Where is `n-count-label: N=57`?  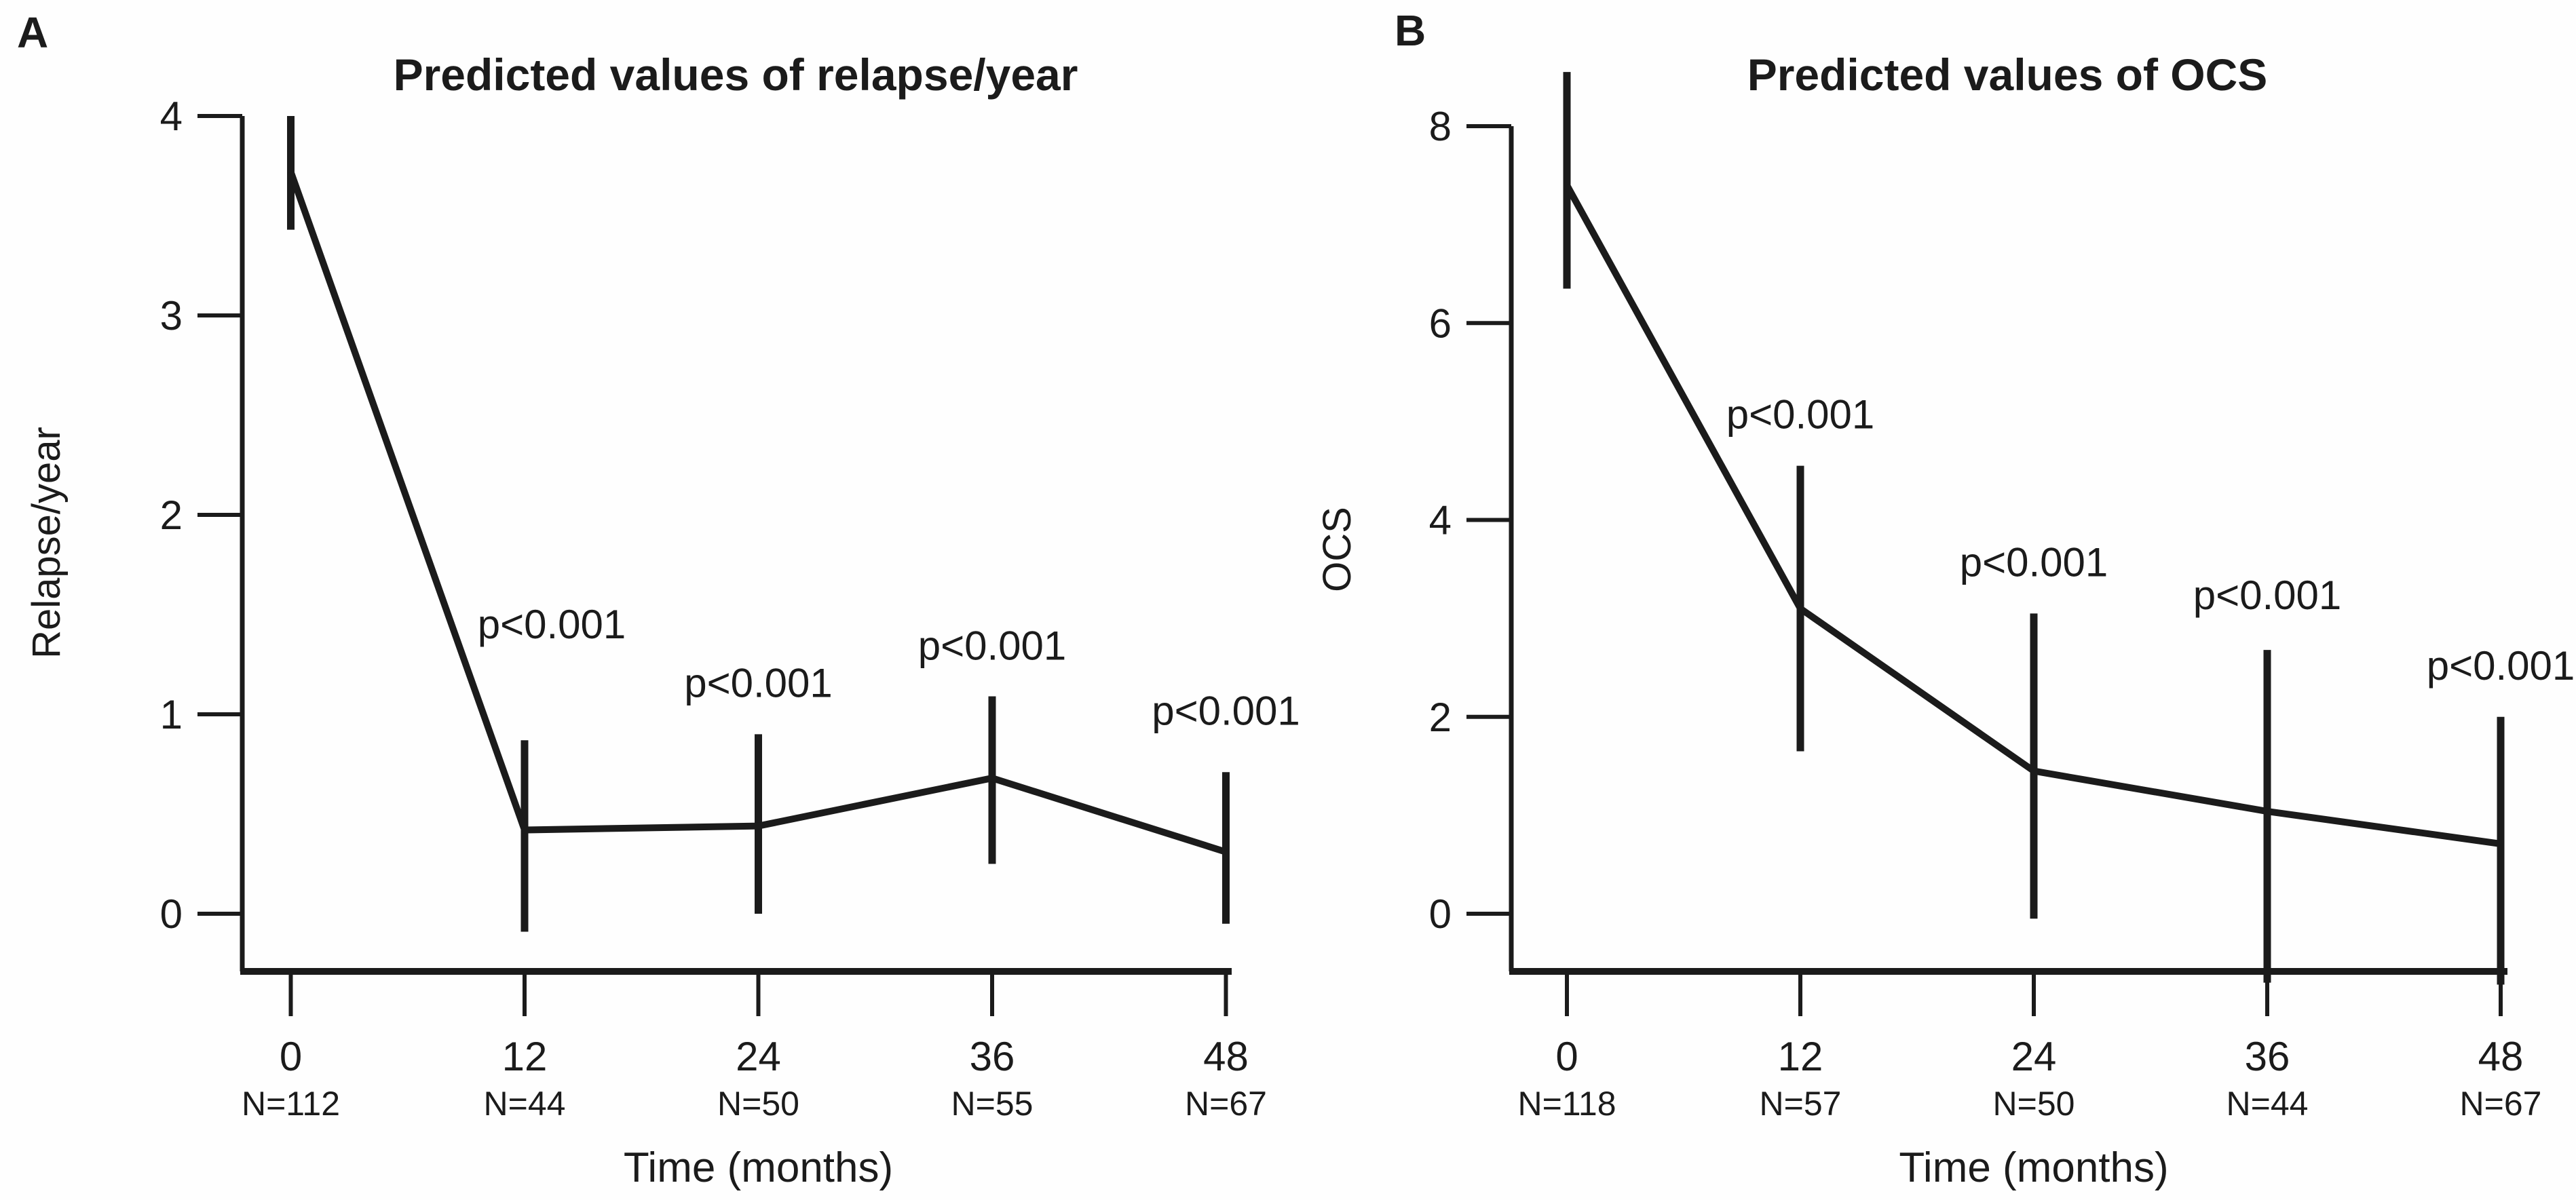
n-count-label: N=57 is located at coordinates (1801, 1104).